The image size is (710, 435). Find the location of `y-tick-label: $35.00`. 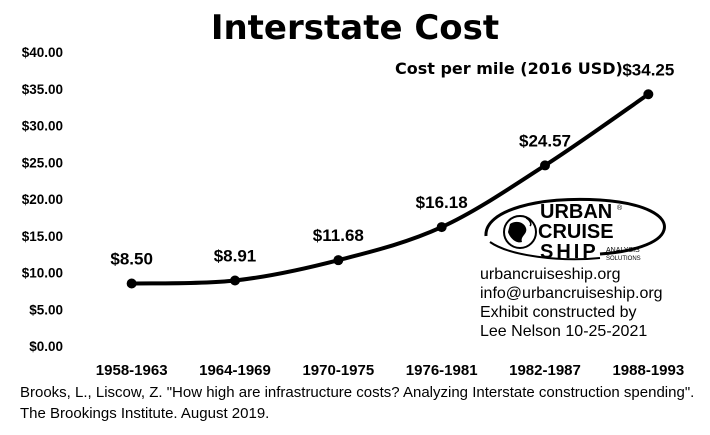

y-tick-label: $35.00 is located at coordinates (42, 89).